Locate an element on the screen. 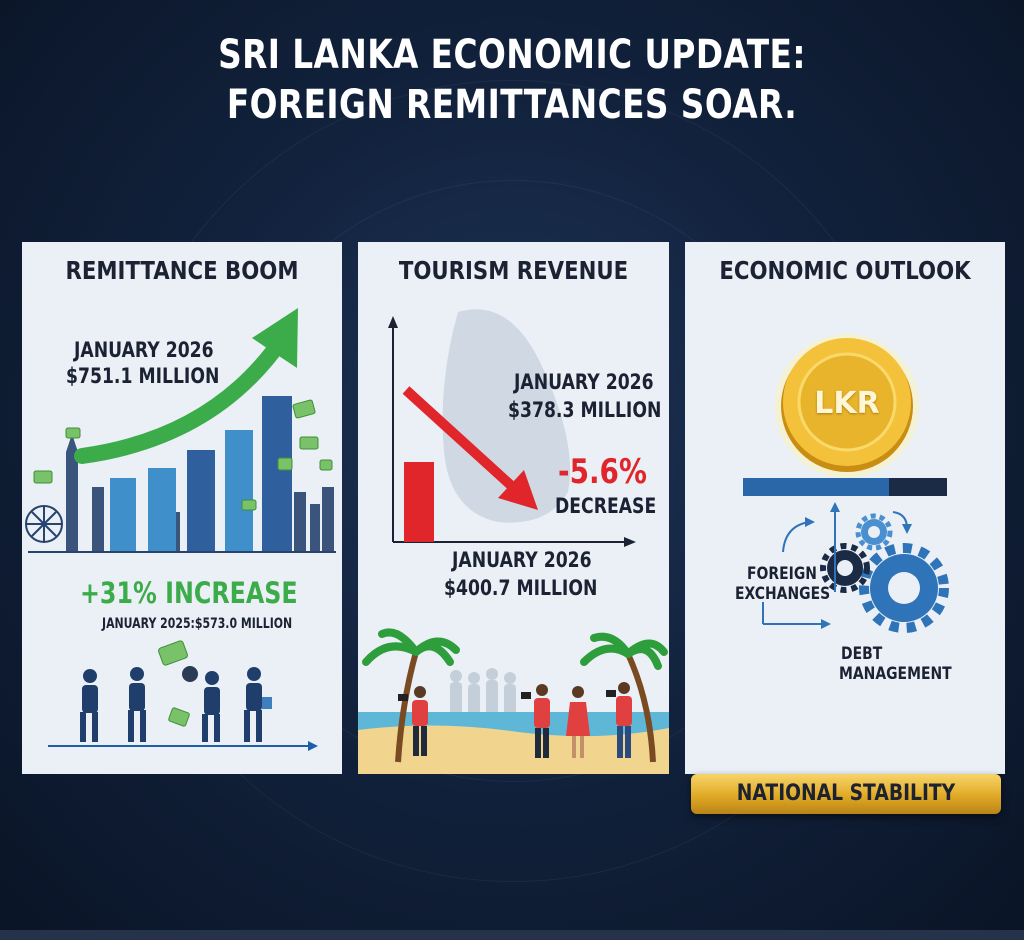 The width and height of the screenshot is (1024, 940). tourism-compare-amount: $400.7 MILLION is located at coordinates (521, 588).